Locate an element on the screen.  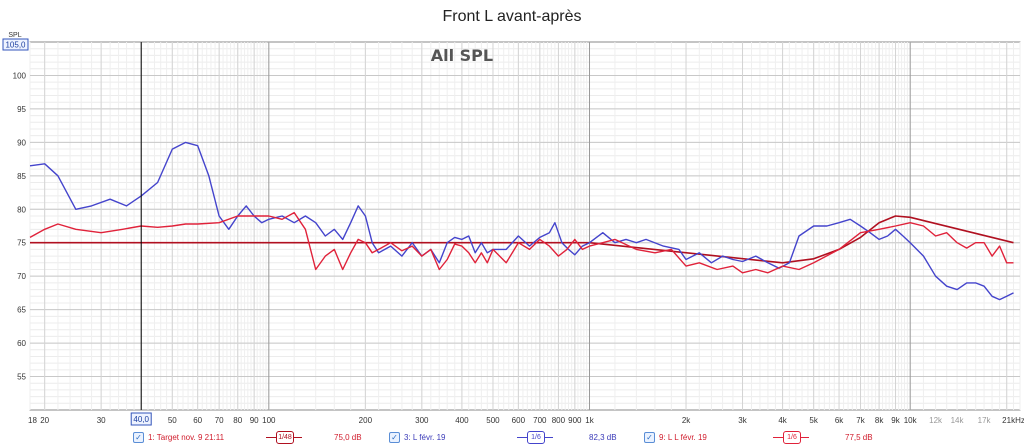
y-tick-label: 80 is located at coordinates (21, 209).